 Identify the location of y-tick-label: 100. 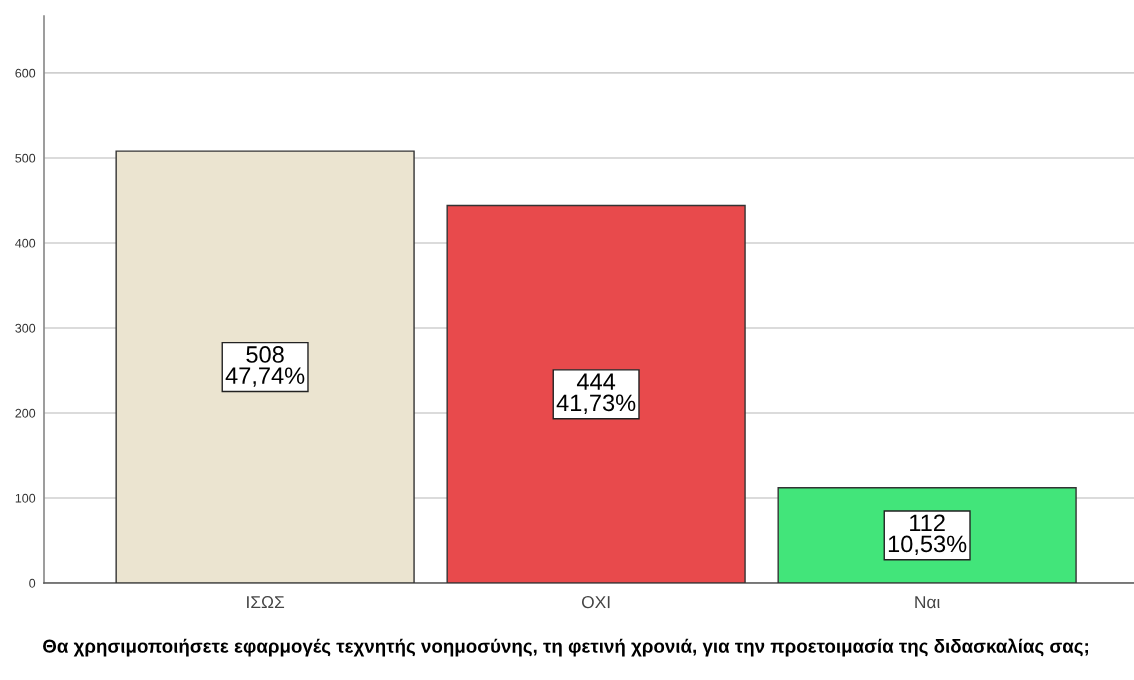
(25, 498).